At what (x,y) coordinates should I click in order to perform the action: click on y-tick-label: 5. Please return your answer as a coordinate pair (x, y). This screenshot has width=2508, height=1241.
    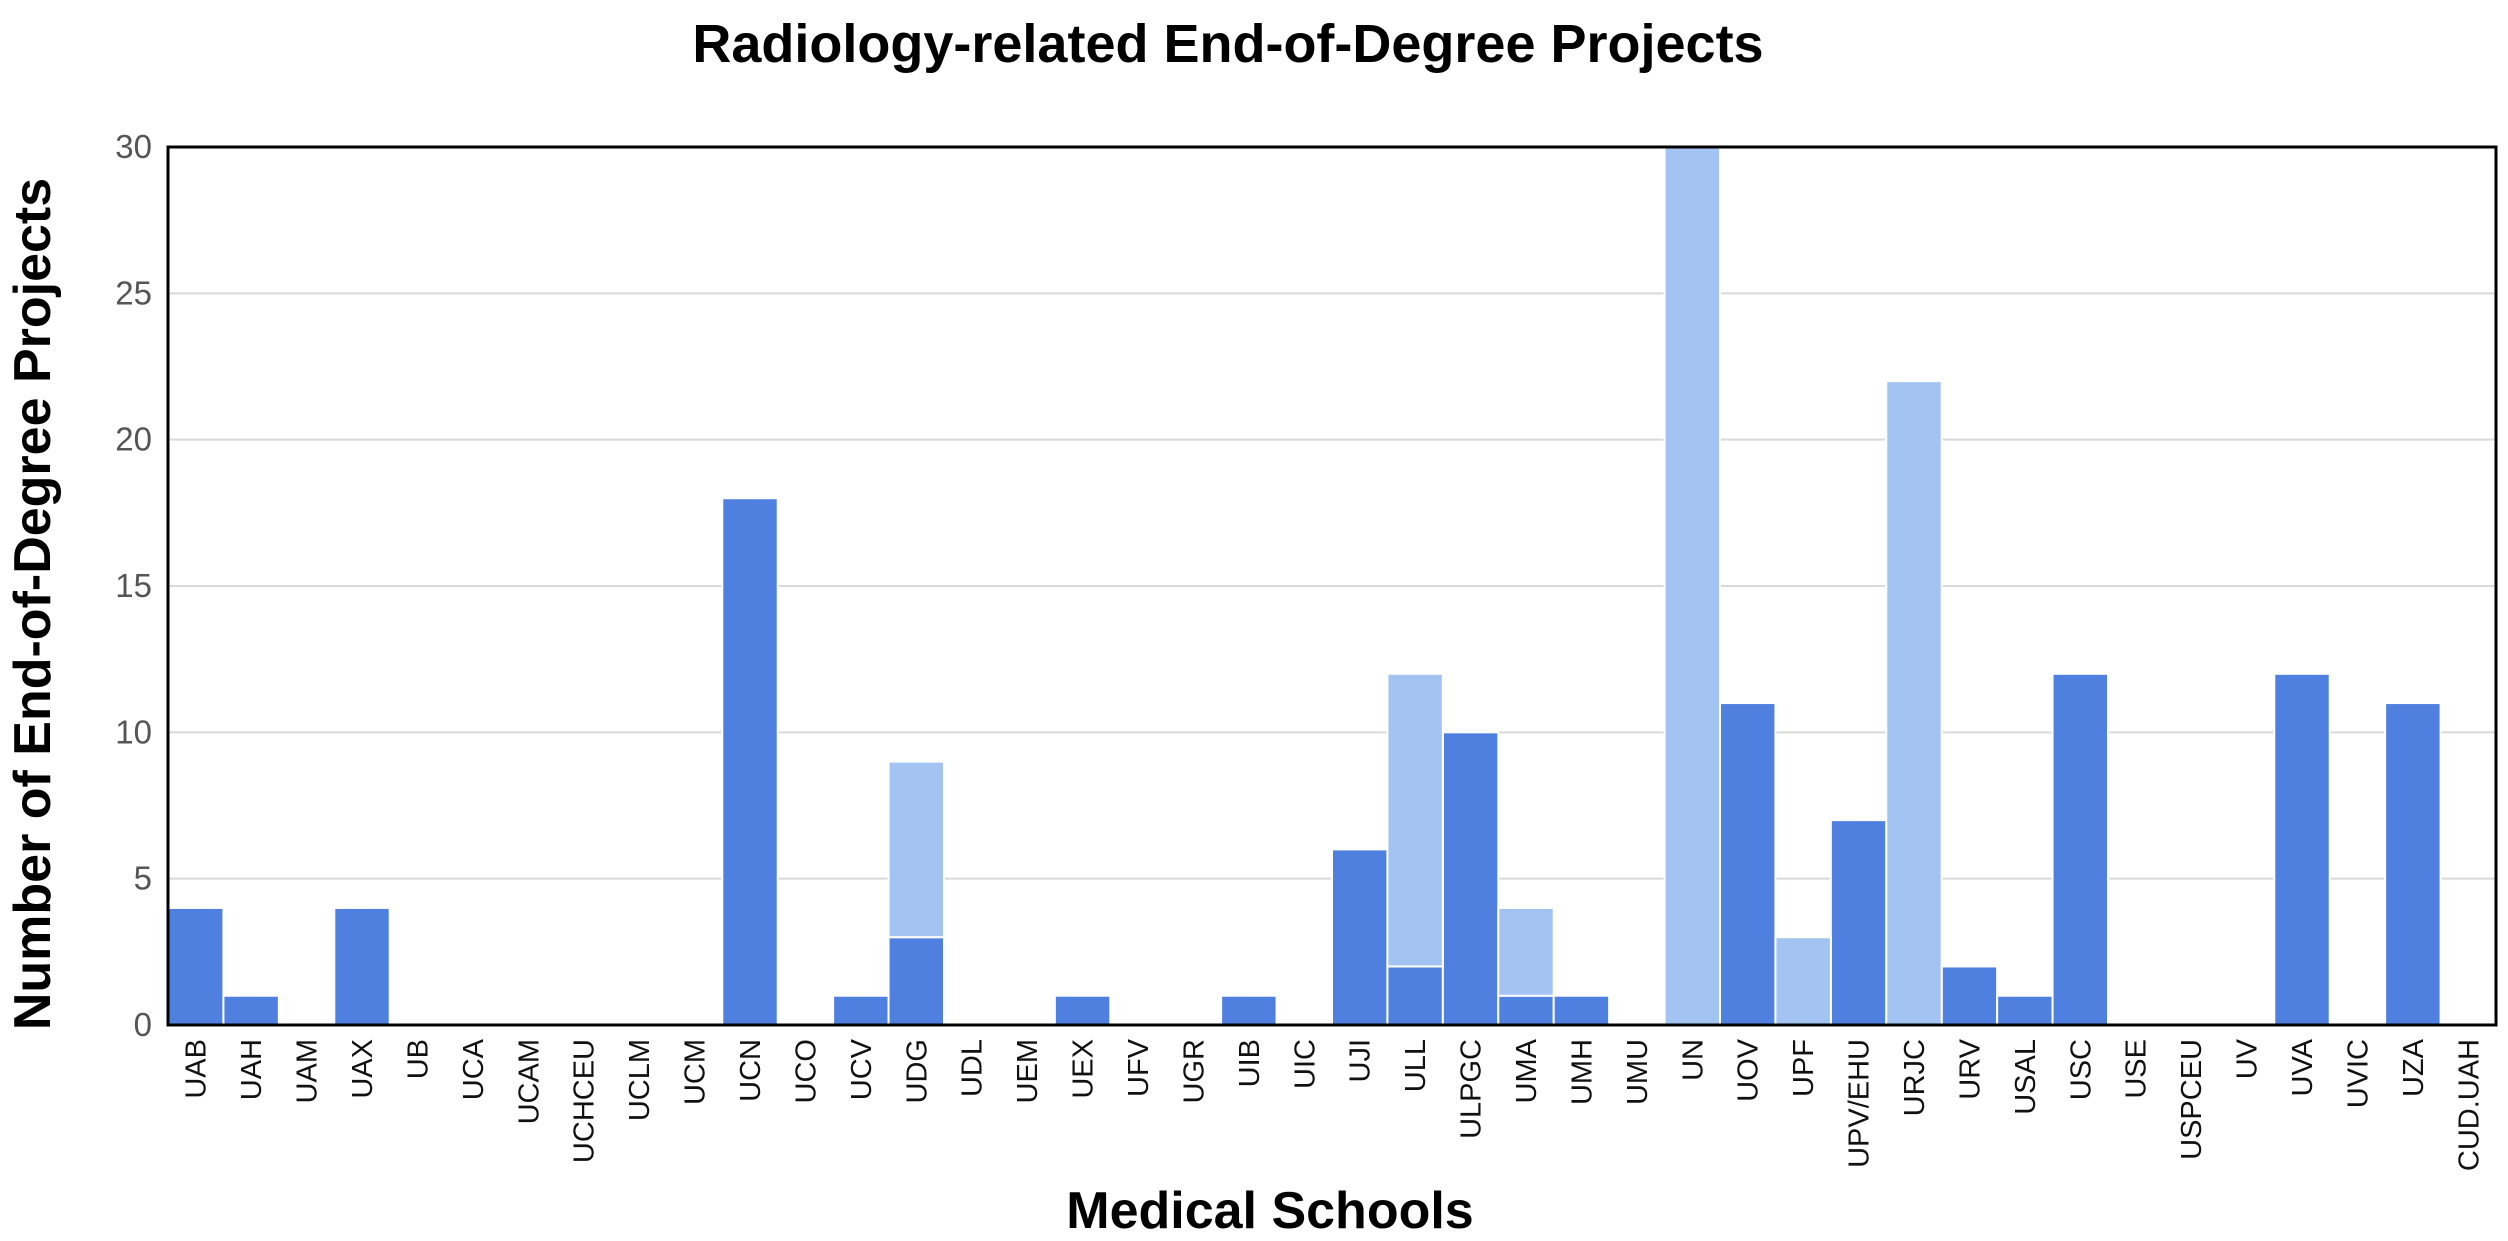
    Looking at the image, I should click on (143, 878).